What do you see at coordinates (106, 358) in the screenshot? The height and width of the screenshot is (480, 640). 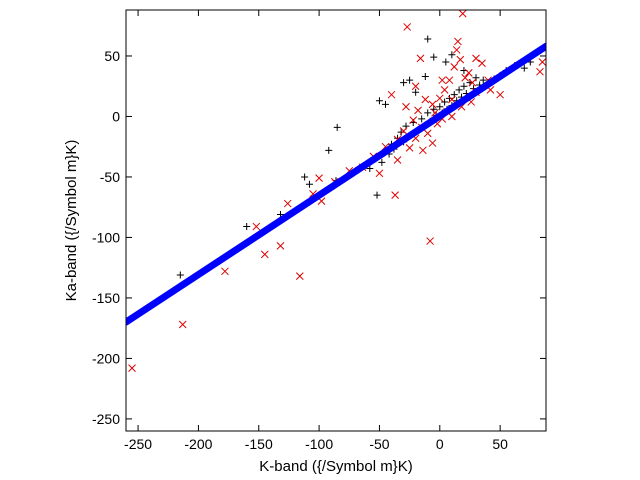 I see `y-tick-label: -200` at bounding box center [106, 358].